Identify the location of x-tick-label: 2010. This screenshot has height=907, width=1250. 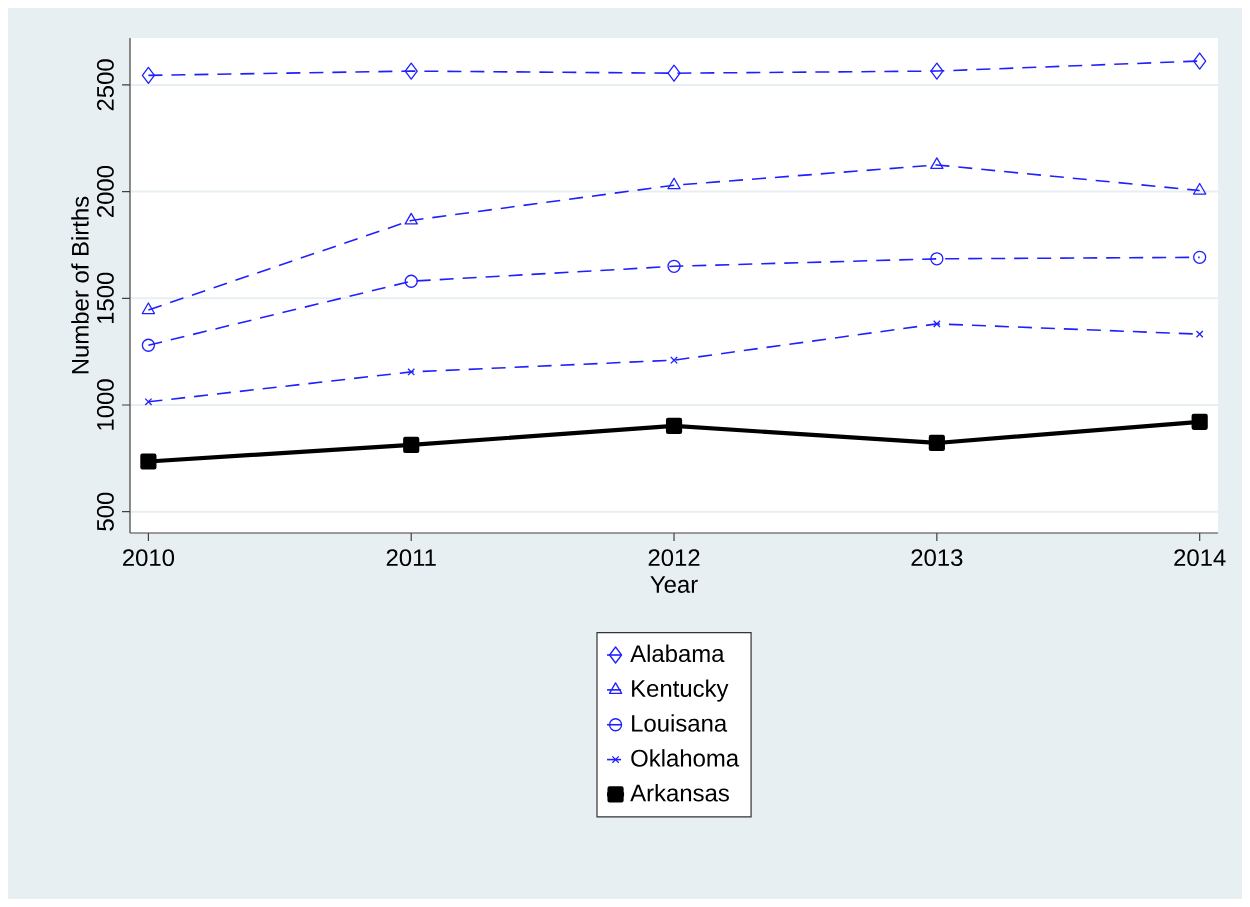
(149, 558).